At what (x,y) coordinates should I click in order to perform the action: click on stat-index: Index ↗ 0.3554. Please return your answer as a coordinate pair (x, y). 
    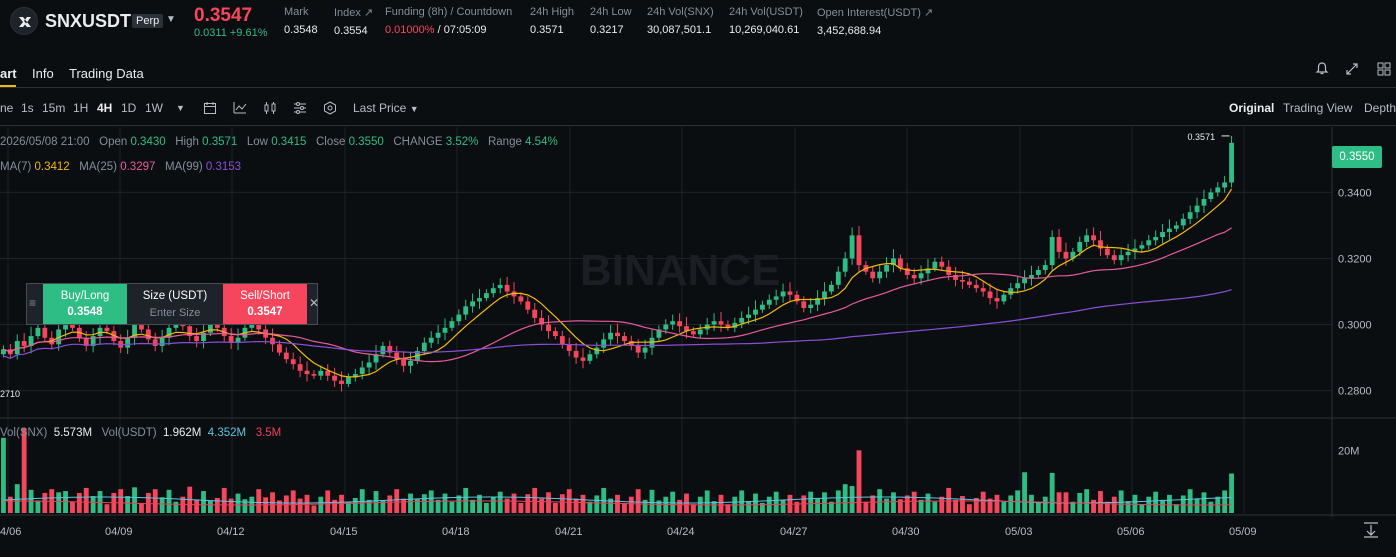
    Looking at the image, I should click on (353, 21).